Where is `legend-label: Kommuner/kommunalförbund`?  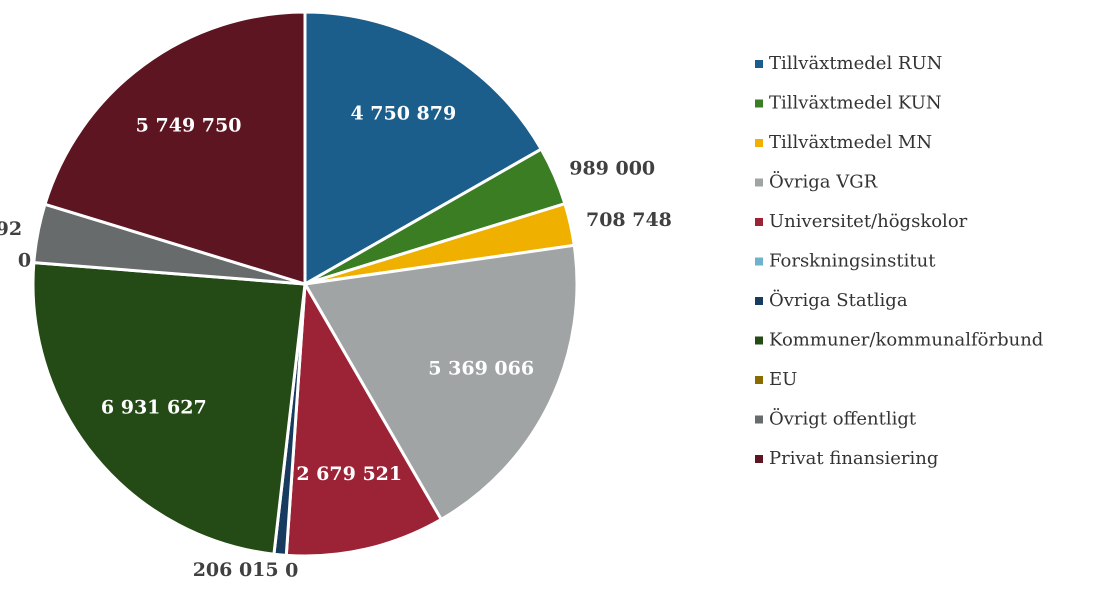
legend-label: Kommuner/kommunalförbund is located at coordinates (906, 340).